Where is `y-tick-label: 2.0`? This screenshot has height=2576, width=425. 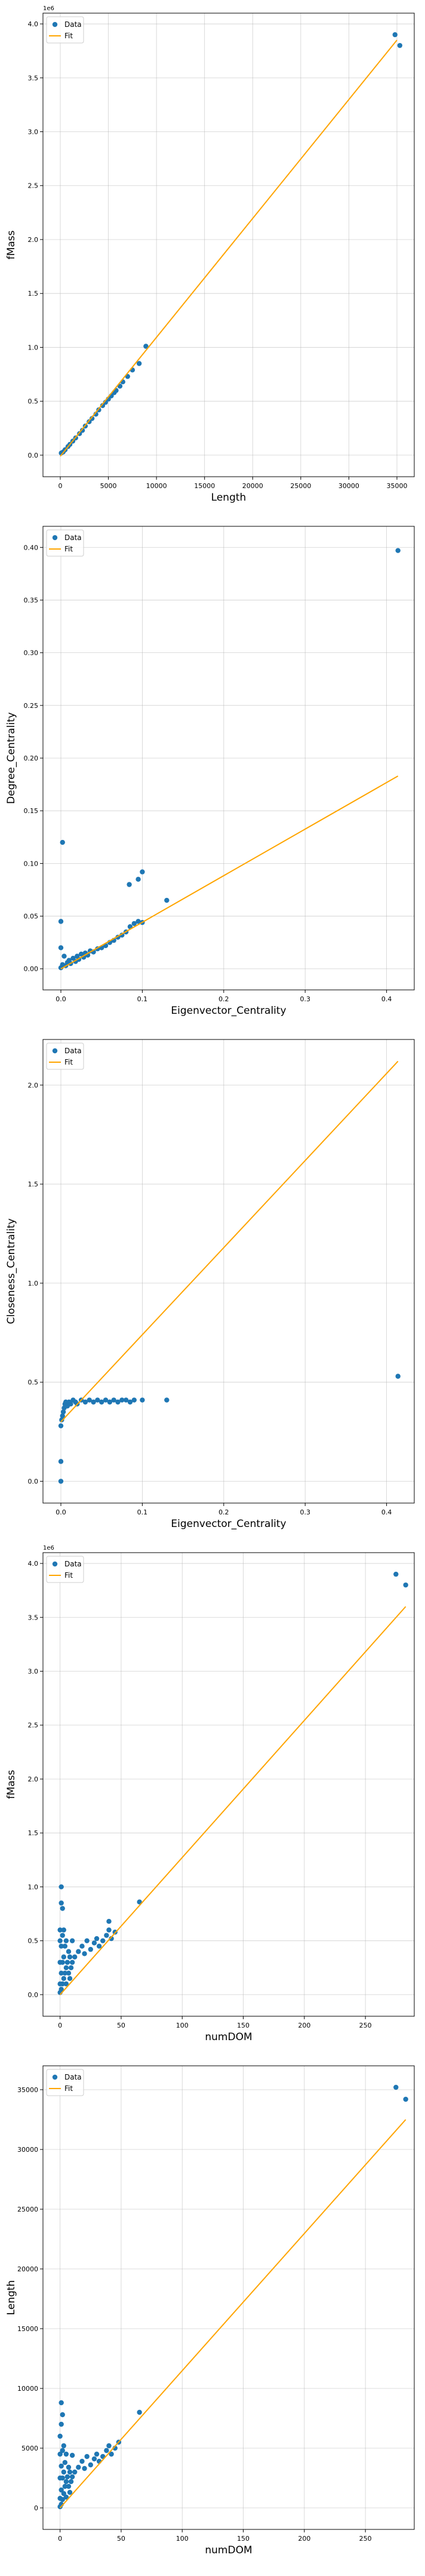 y-tick-label: 2.0 is located at coordinates (34, 1779).